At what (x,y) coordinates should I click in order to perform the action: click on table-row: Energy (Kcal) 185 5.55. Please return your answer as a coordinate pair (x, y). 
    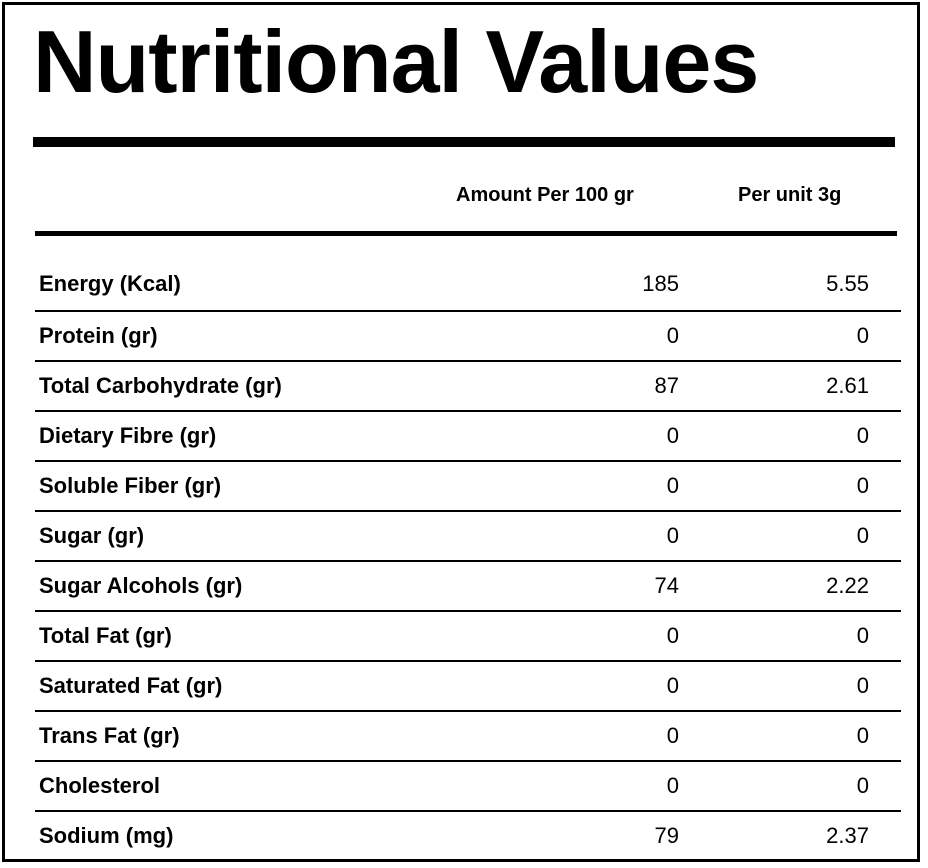
    Looking at the image, I should click on (468, 285).